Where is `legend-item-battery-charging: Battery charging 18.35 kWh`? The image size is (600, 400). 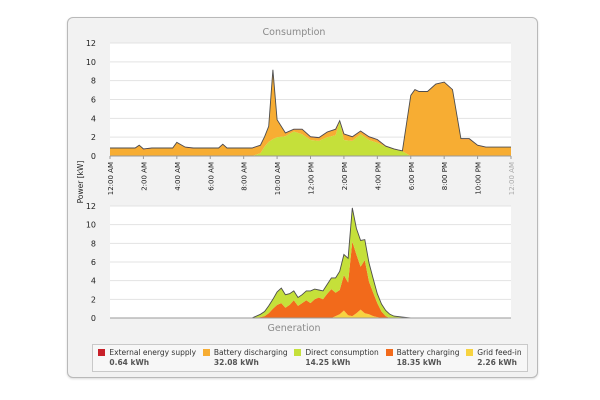 legend-item-battery-charging: Battery charging 18.35 kWh is located at coordinates (422, 357).